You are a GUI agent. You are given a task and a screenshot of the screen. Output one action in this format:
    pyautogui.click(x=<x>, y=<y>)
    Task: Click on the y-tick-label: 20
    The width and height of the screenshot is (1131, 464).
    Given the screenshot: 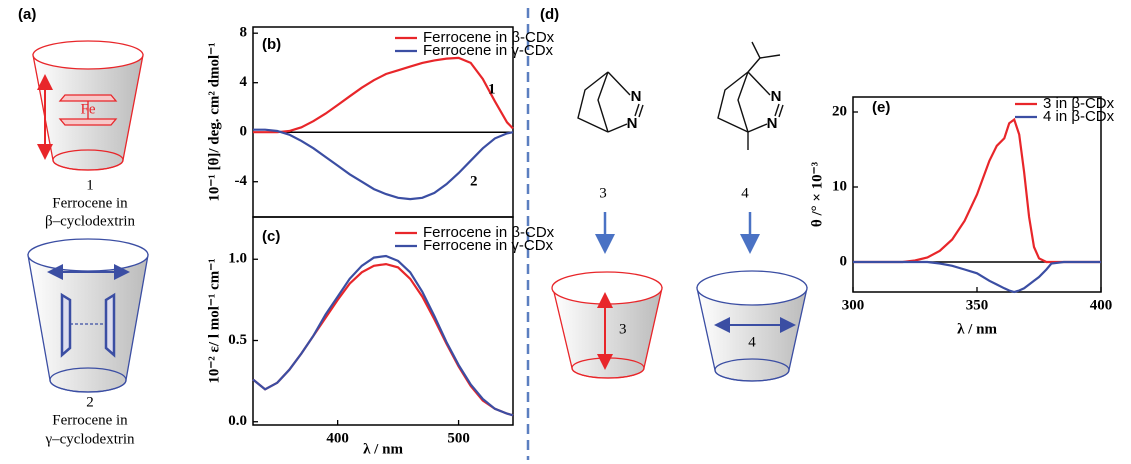 What is the action you would take?
    pyautogui.click(x=839, y=111)
    